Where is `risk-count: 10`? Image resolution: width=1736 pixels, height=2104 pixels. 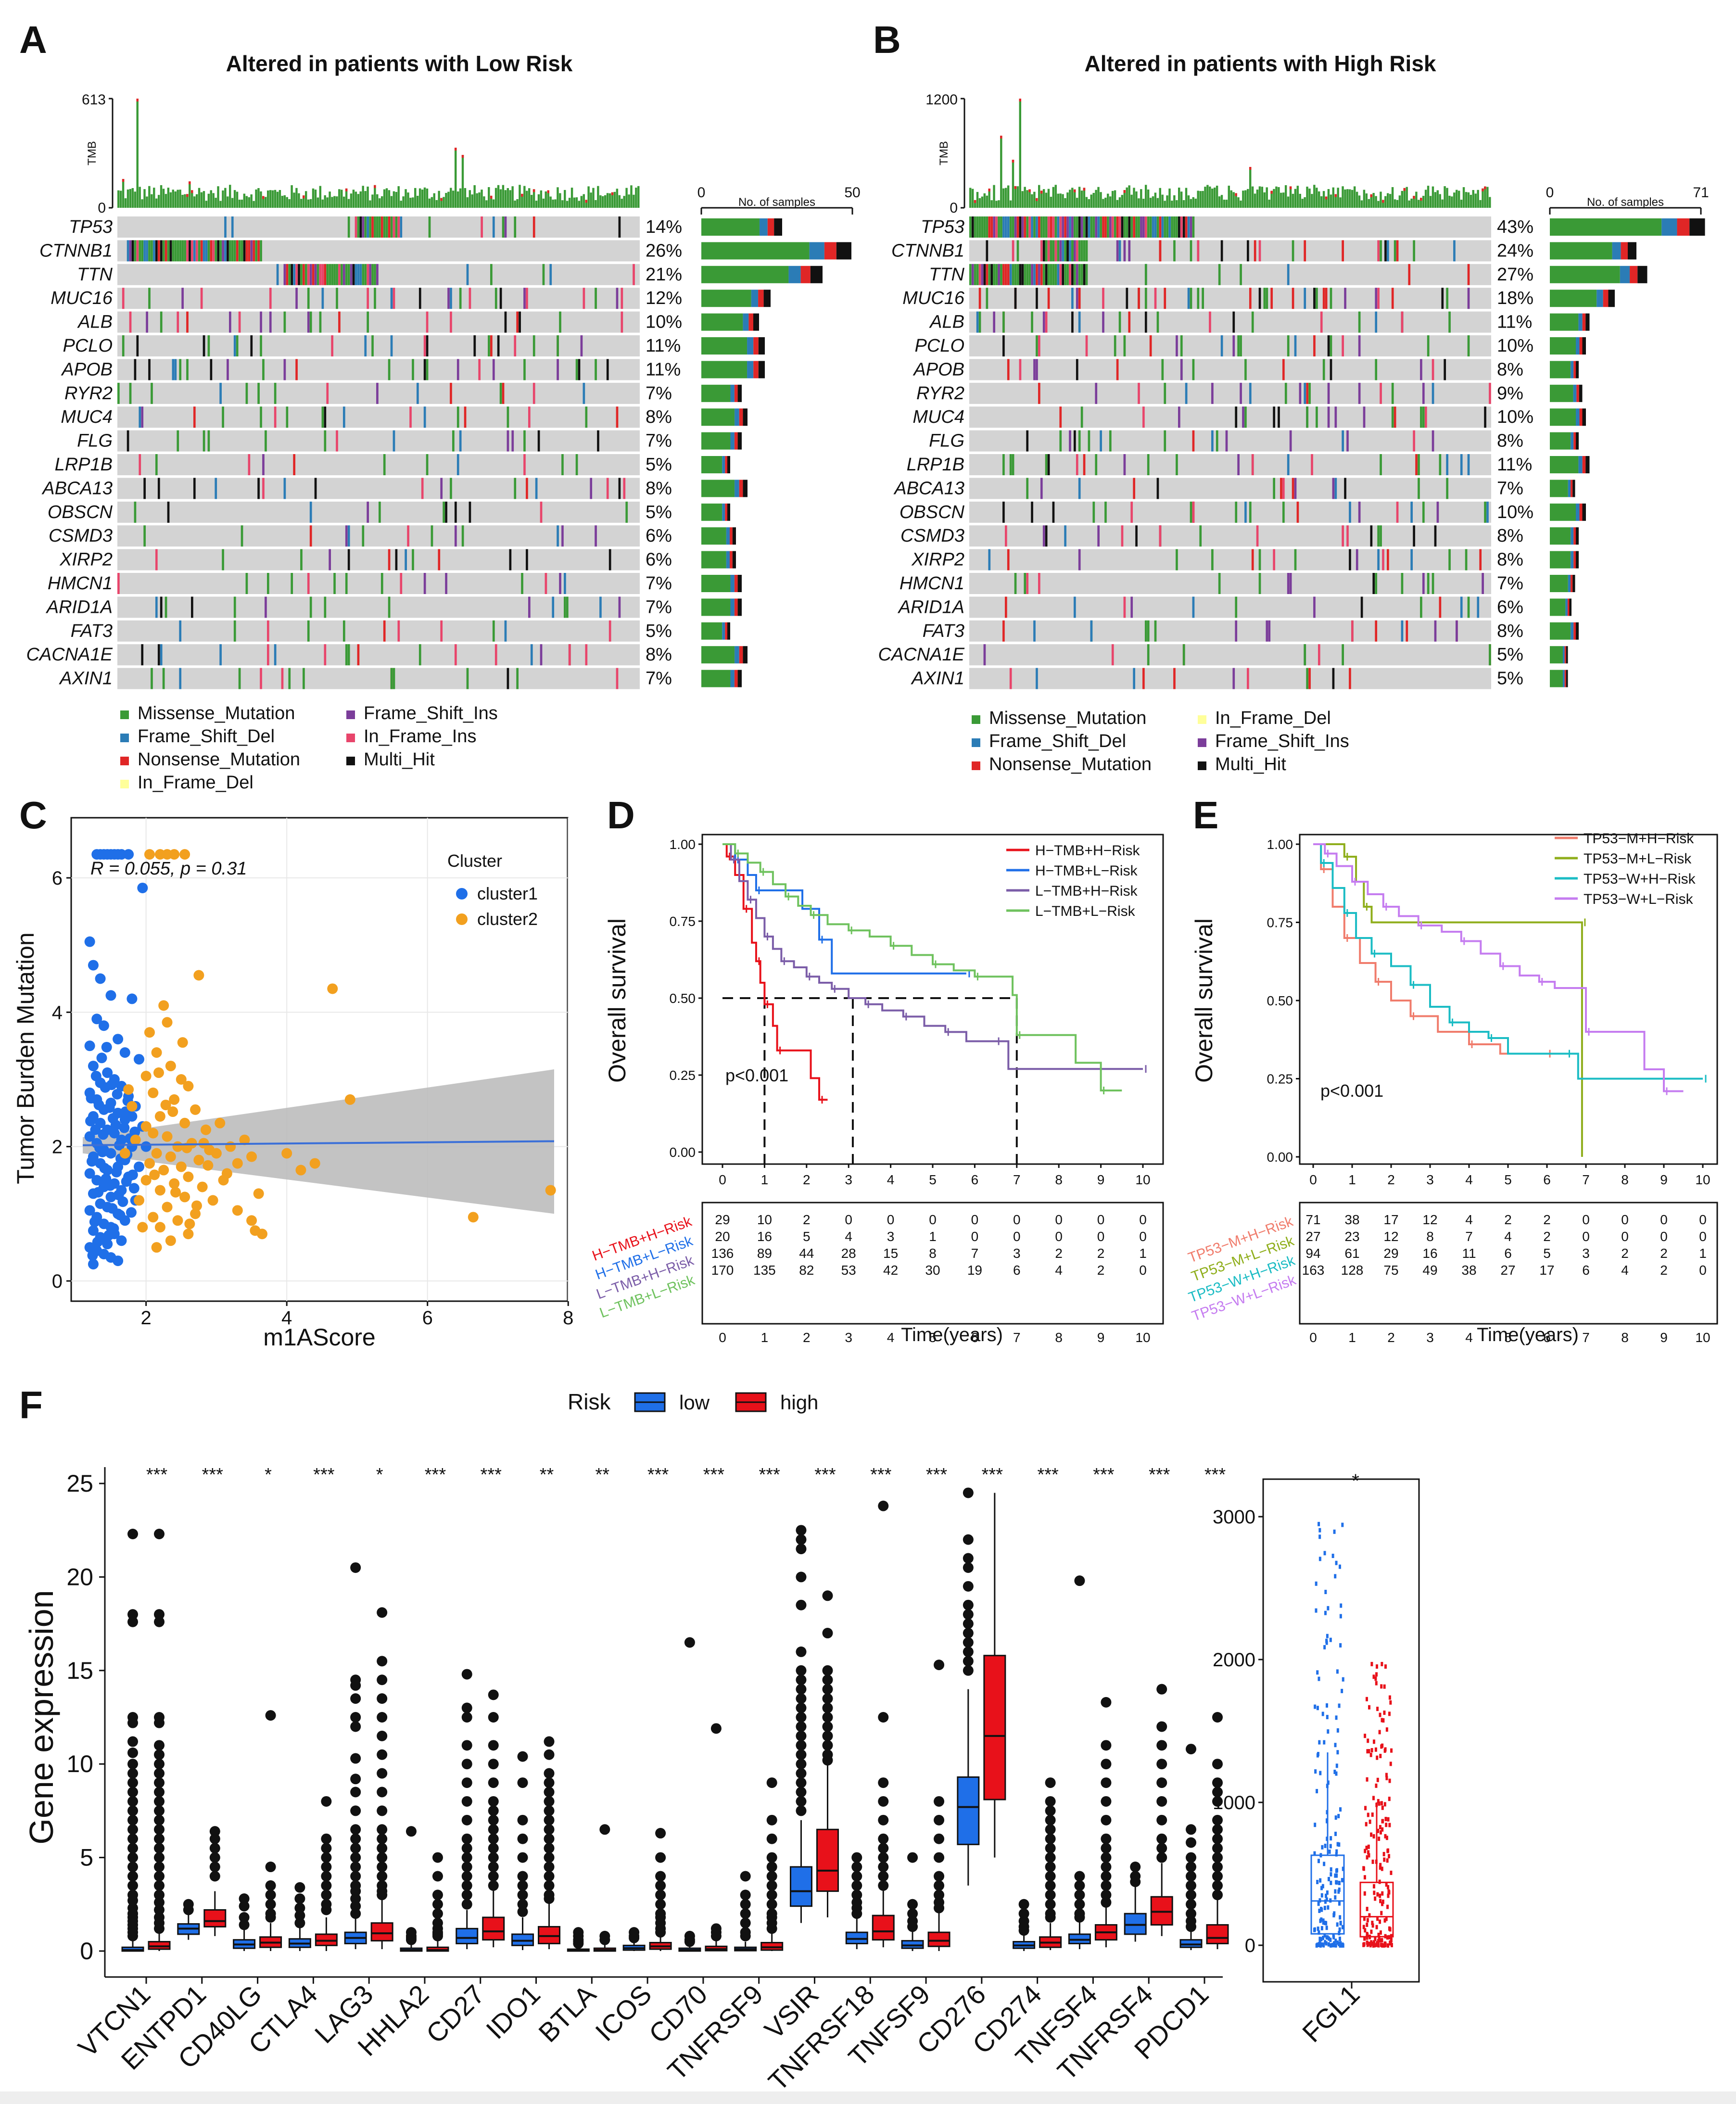 risk-count: 10 is located at coordinates (764, 1220).